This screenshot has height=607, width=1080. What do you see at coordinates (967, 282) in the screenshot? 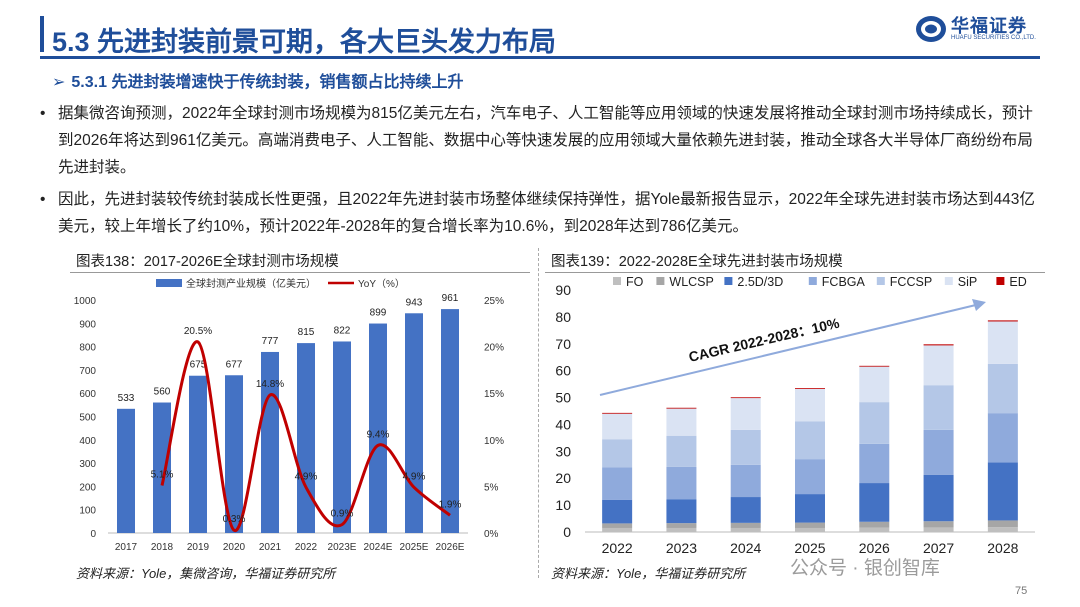
I see `legend-label: SiP` at bounding box center [967, 282].